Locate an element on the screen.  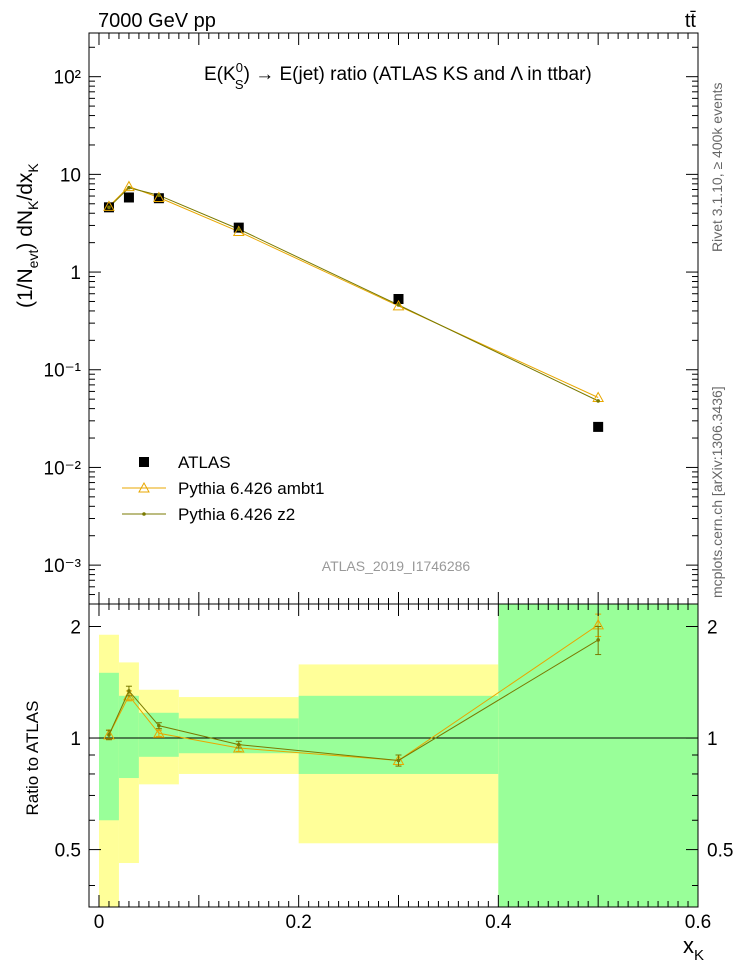
analysis-watermark: ATLAS_2019_I1746286 is located at coordinates (396, 566).